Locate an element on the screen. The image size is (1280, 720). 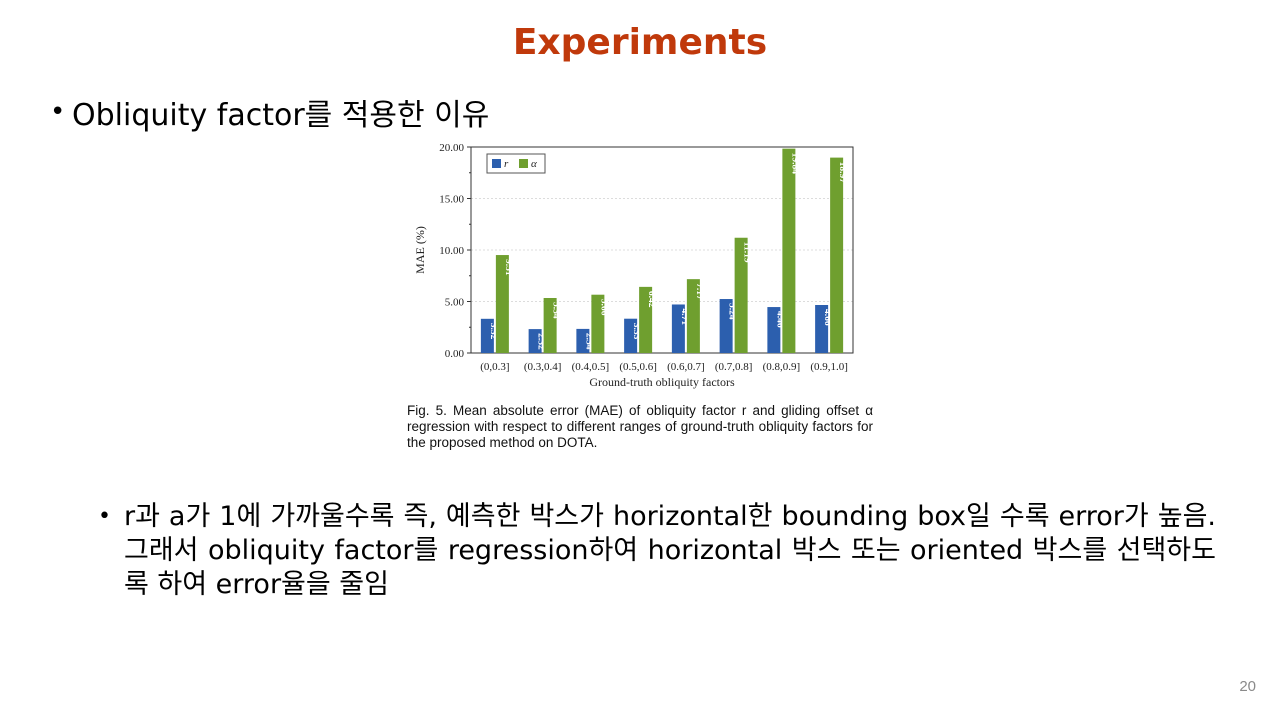
x-tick-label: (0.5,0.6] is located at coordinates (638, 367).